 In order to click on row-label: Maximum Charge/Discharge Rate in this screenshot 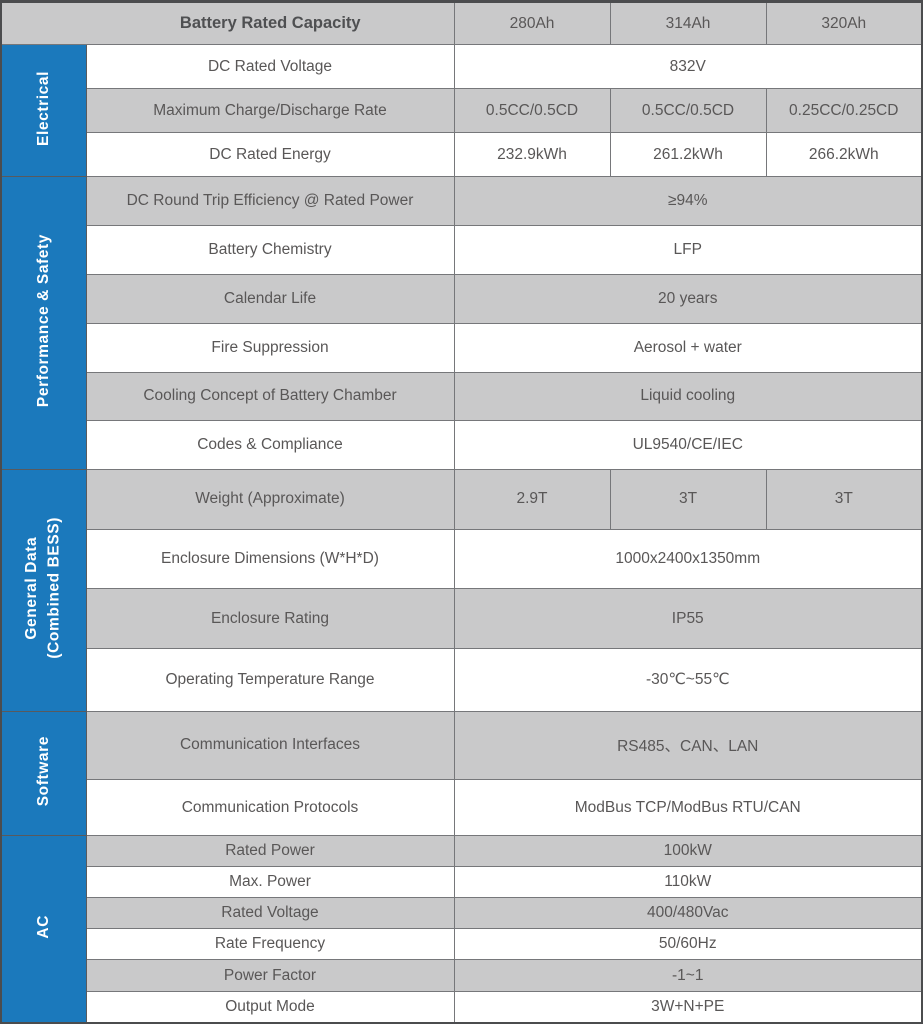, I will do `click(270, 111)`.